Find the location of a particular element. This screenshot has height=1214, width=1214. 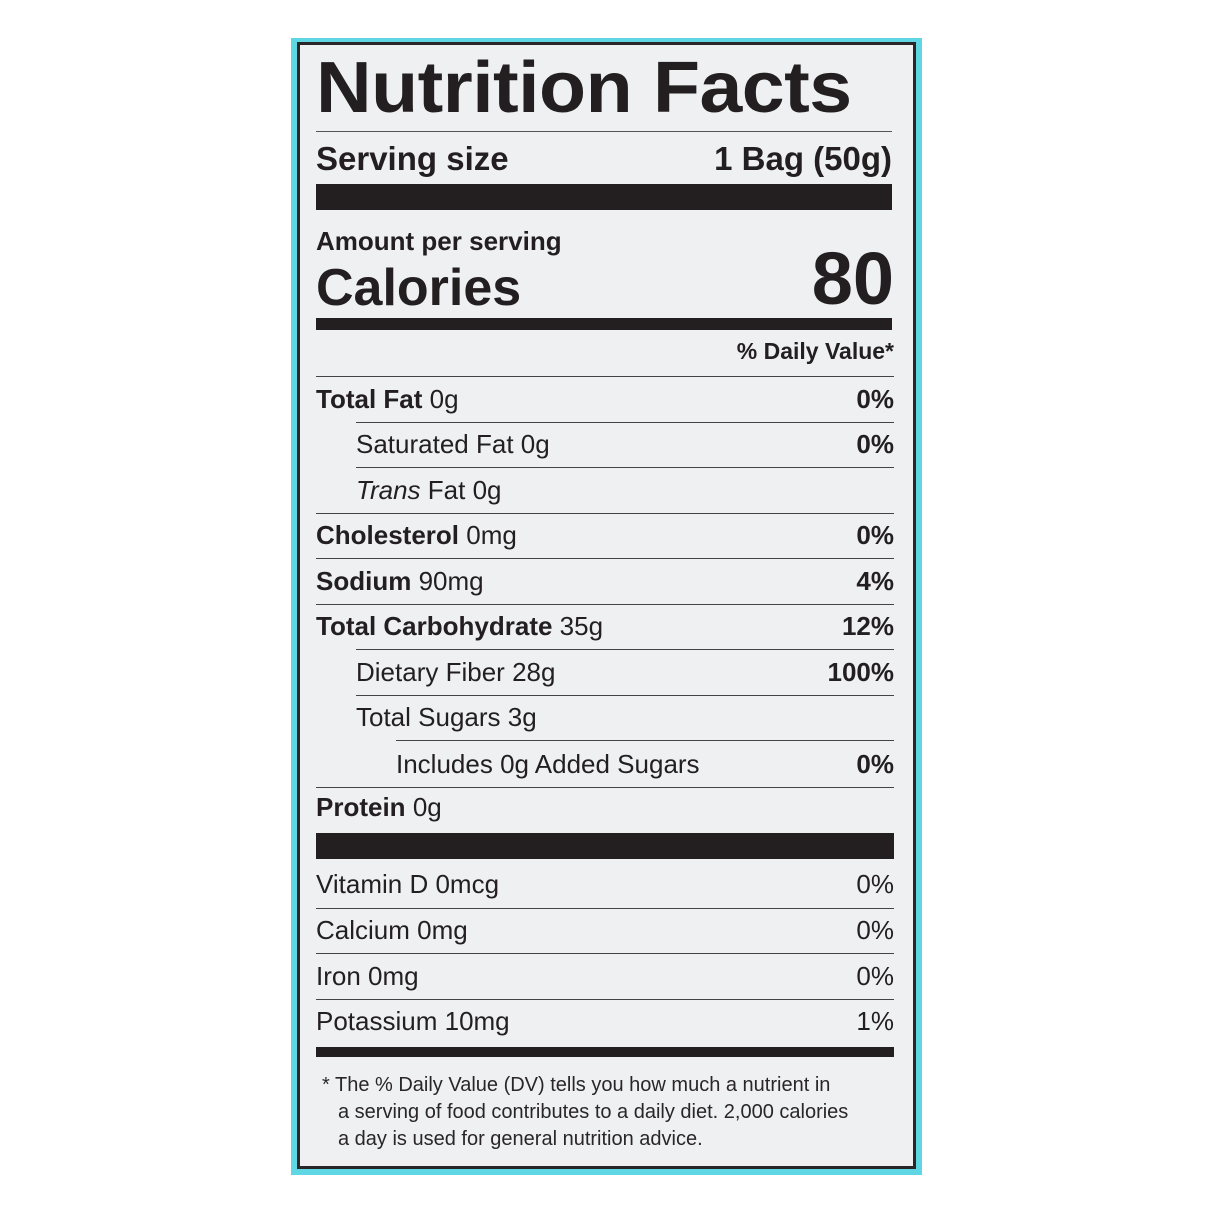

nutrient-name: Dietary Fiber is located at coordinates (430, 671).